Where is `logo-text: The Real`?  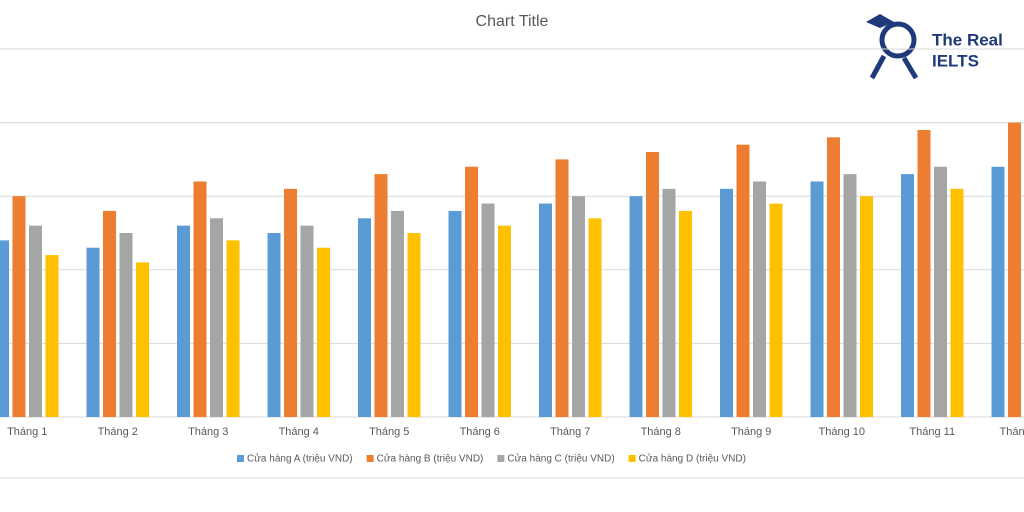
logo-text: The Real is located at coordinates (967, 39).